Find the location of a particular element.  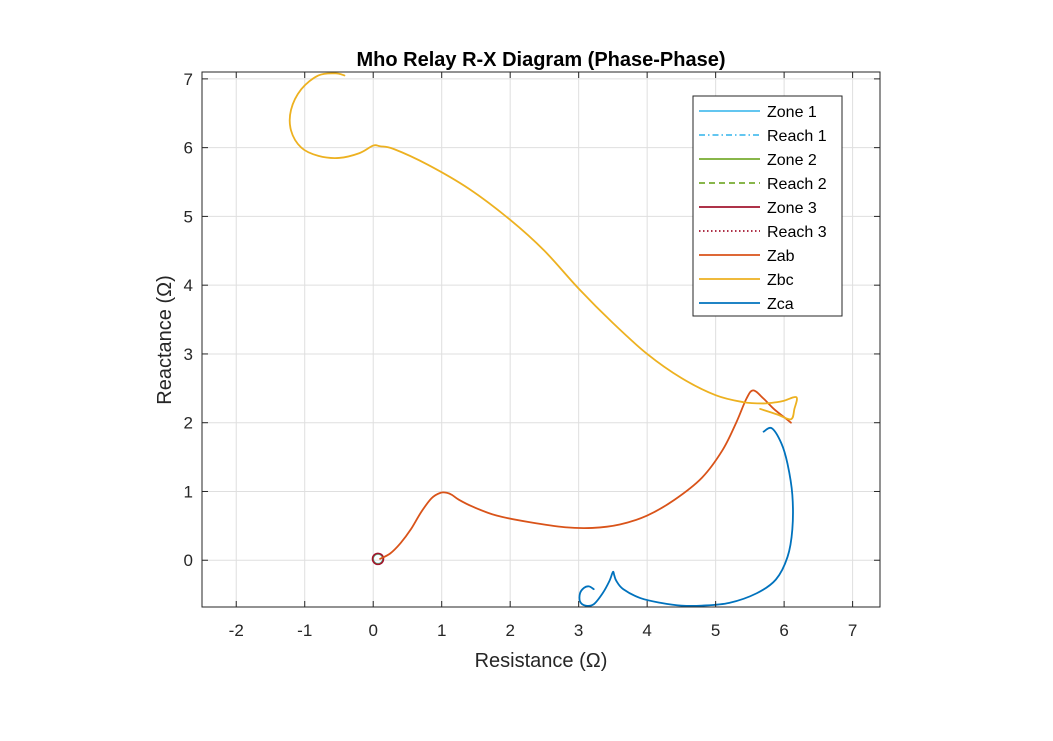

legend-label: Reach 2 is located at coordinates (797, 184).